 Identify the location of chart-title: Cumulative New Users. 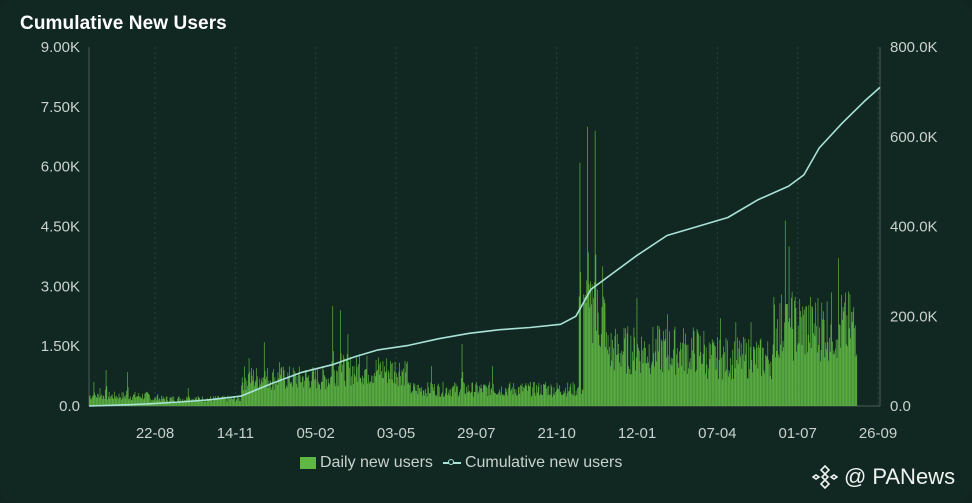
(123, 23).